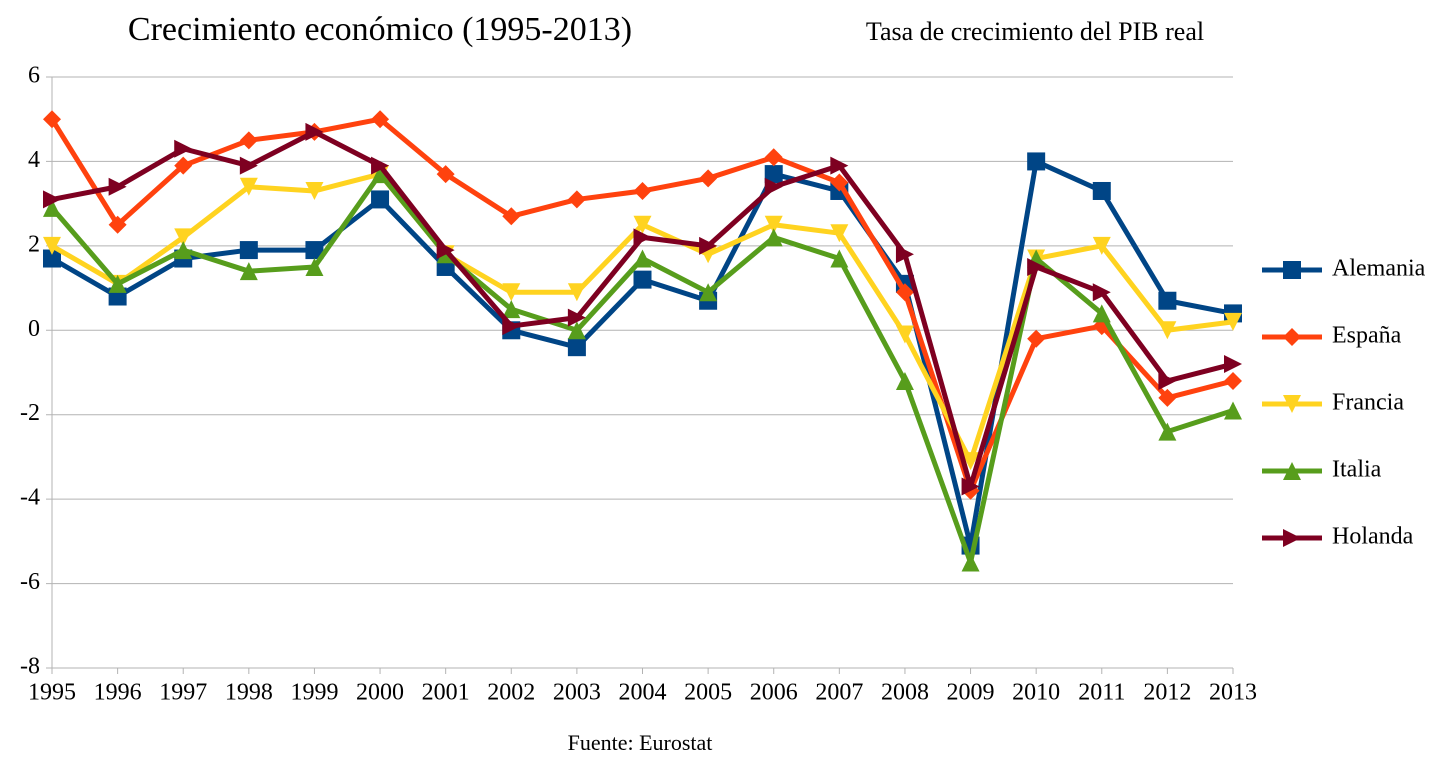 This screenshot has width=1444, height=762. Describe the element at coordinates (1373, 537) in the screenshot. I see `legend-label: Holanda` at that location.